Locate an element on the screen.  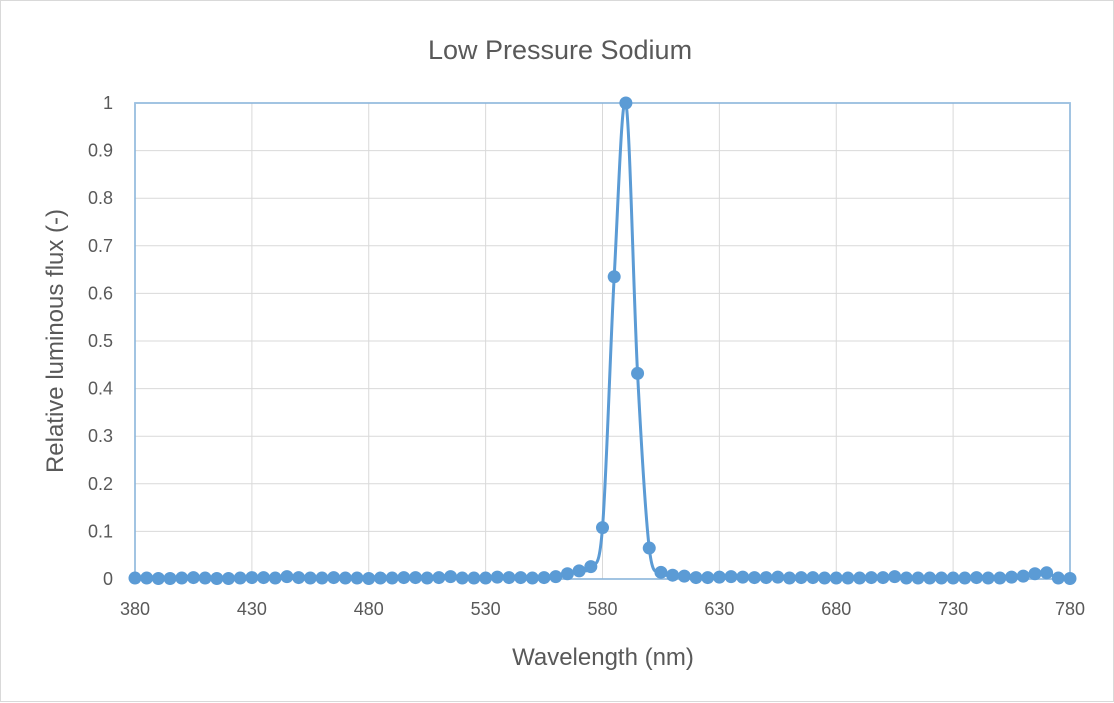
y-tick-label: 0.5 is located at coordinates (100, 341).